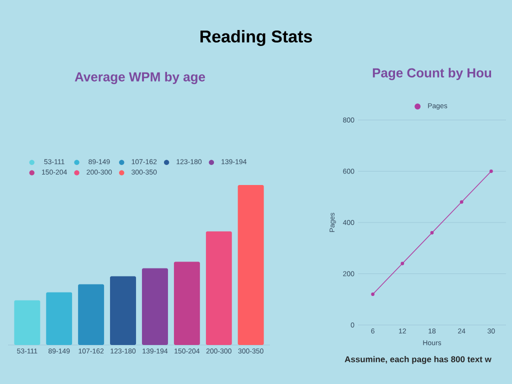  What do you see at coordinates (140, 78) in the screenshot?
I see `chart-title: Average WPM by age` at bounding box center [140, 78].